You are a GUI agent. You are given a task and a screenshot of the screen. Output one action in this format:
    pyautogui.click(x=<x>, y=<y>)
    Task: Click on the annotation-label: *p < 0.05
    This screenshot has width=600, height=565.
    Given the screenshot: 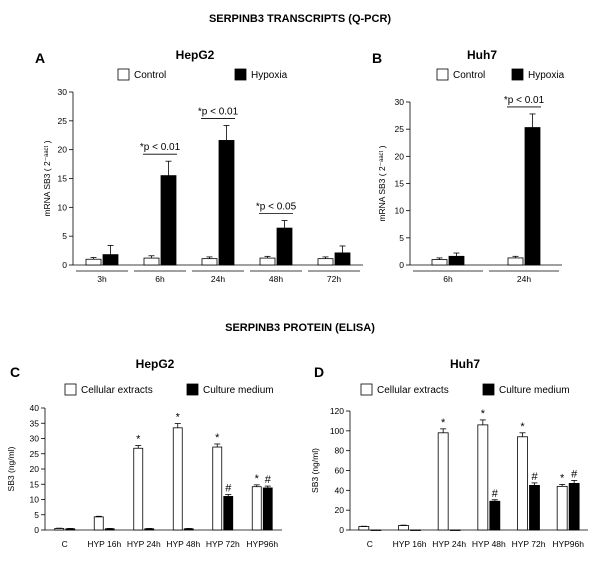 What is the action you would take?
    pyautogui.click(x=276, y=207)
    